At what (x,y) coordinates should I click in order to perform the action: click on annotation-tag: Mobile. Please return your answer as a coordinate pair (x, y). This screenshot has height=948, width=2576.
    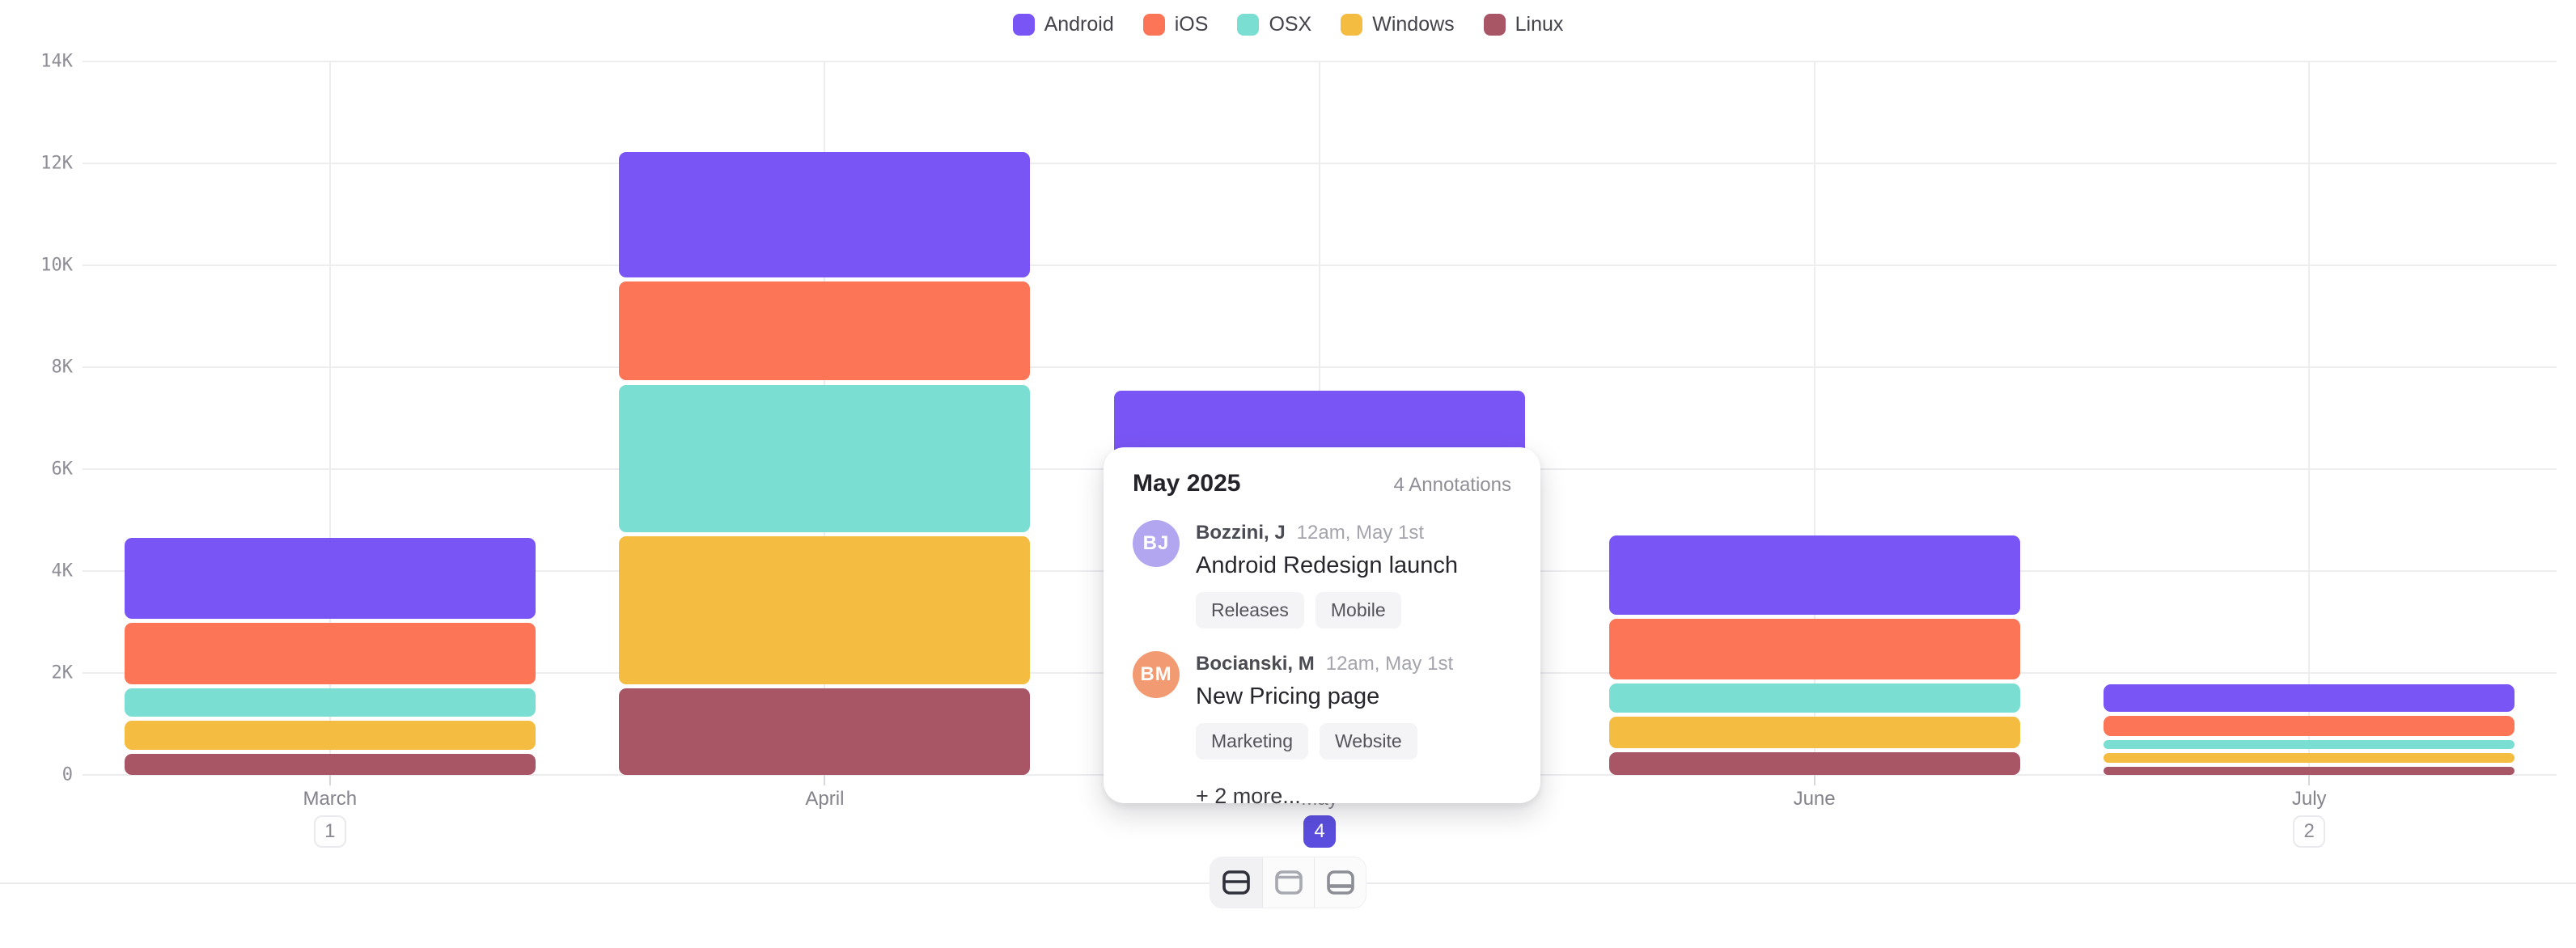
    Looking at the image, I should click on (1358, 610).